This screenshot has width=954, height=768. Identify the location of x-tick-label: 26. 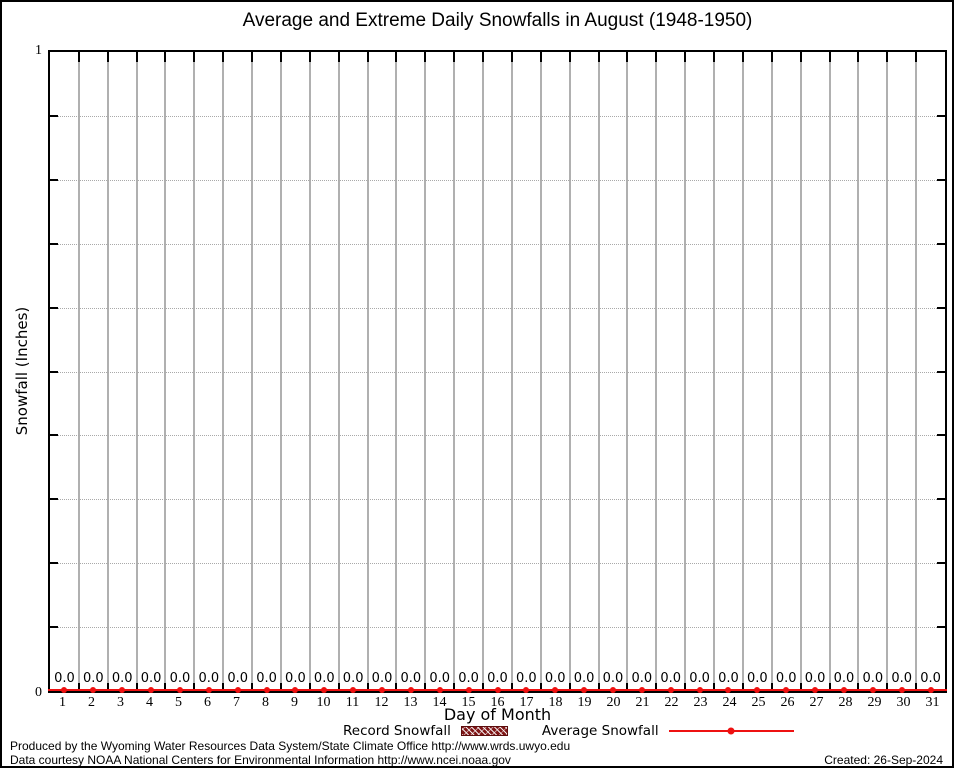
(787, 702).